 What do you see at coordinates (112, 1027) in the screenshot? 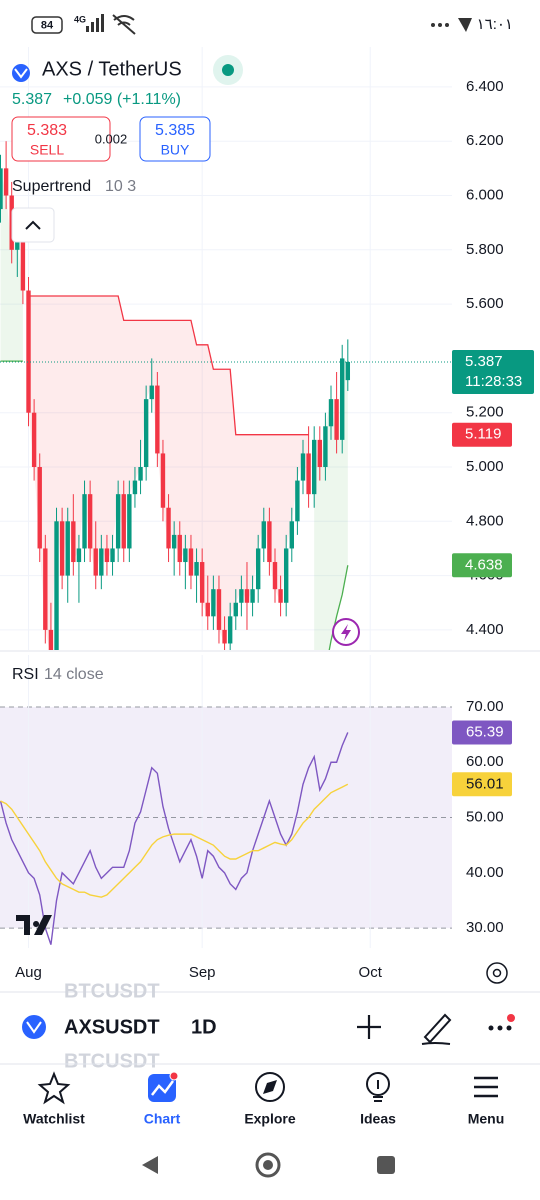
I see `symbol: AXSUSDT` at bounding box center [112, 1027].